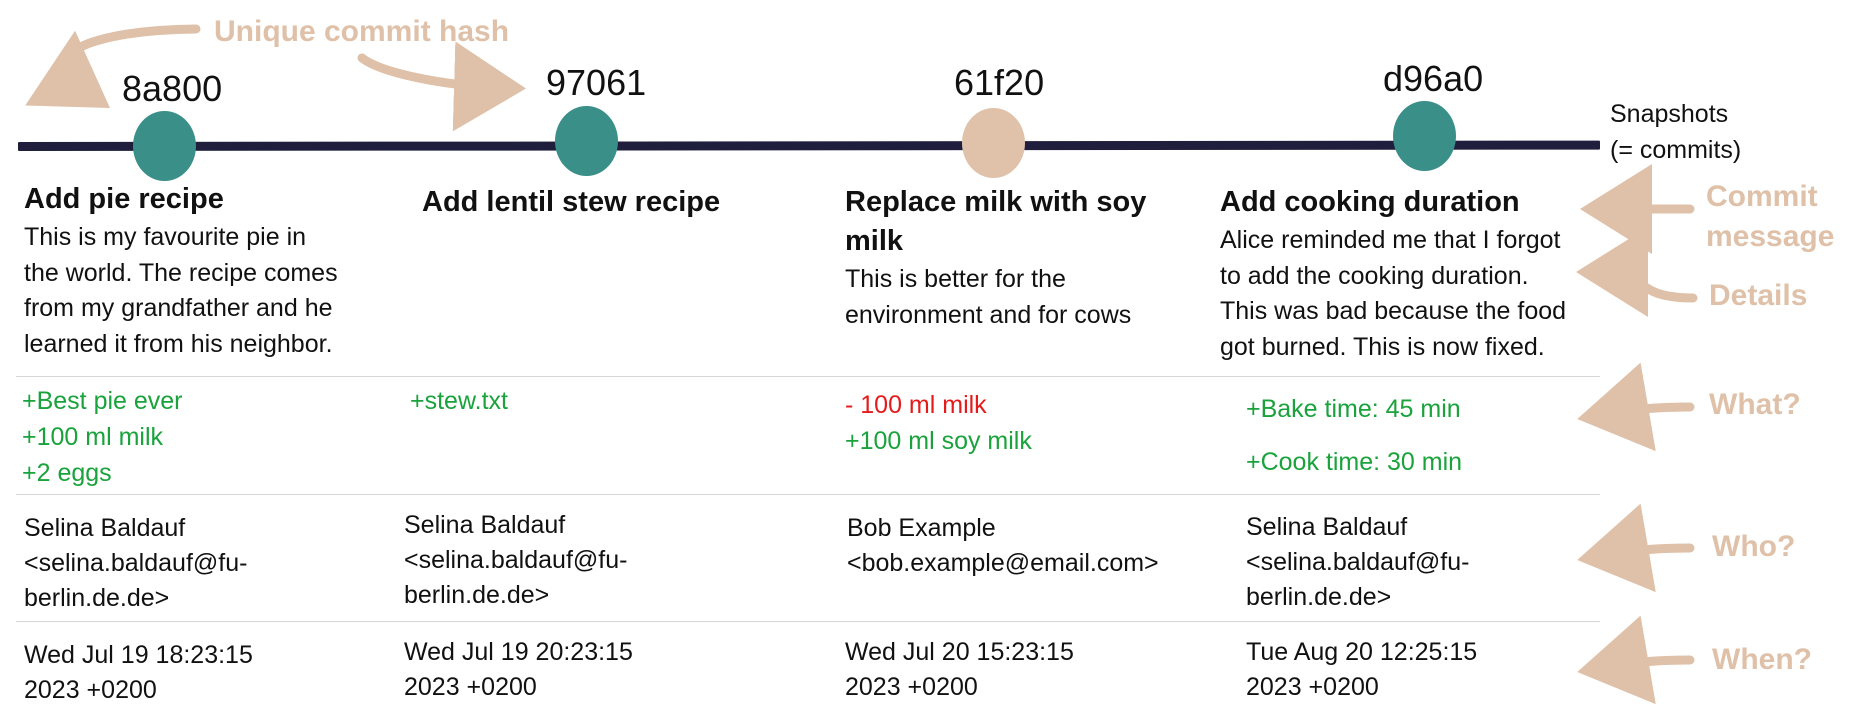 The width and height of the screenshot is (1875, 718). Describe the element at coordinates (124, 199) in the screenshot. I see `commit-title: Add pie recipe` at that location.